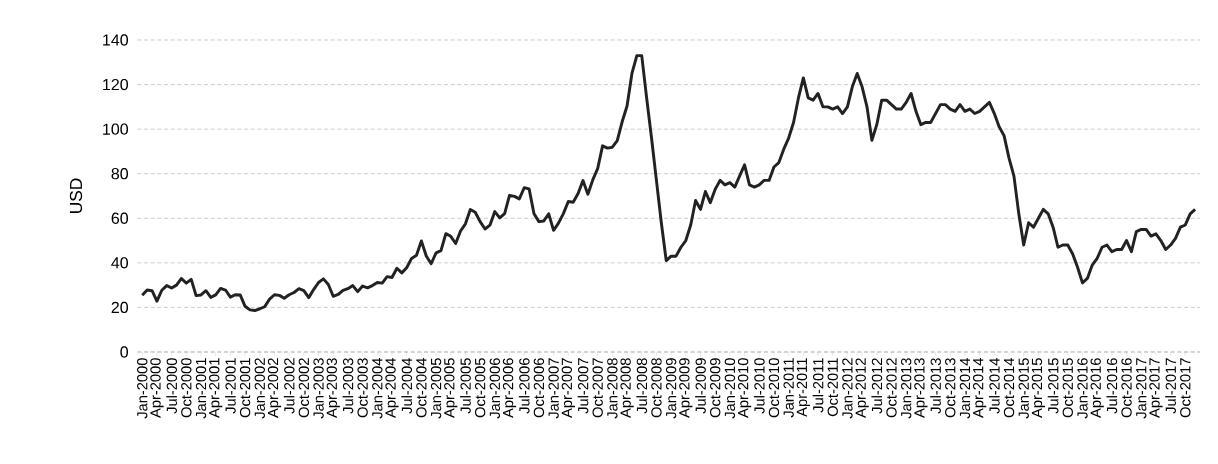  Describe the element at coordinates (1156, 388) in the screenshot. I see `x-tick-label: Apr-2017` at that location.